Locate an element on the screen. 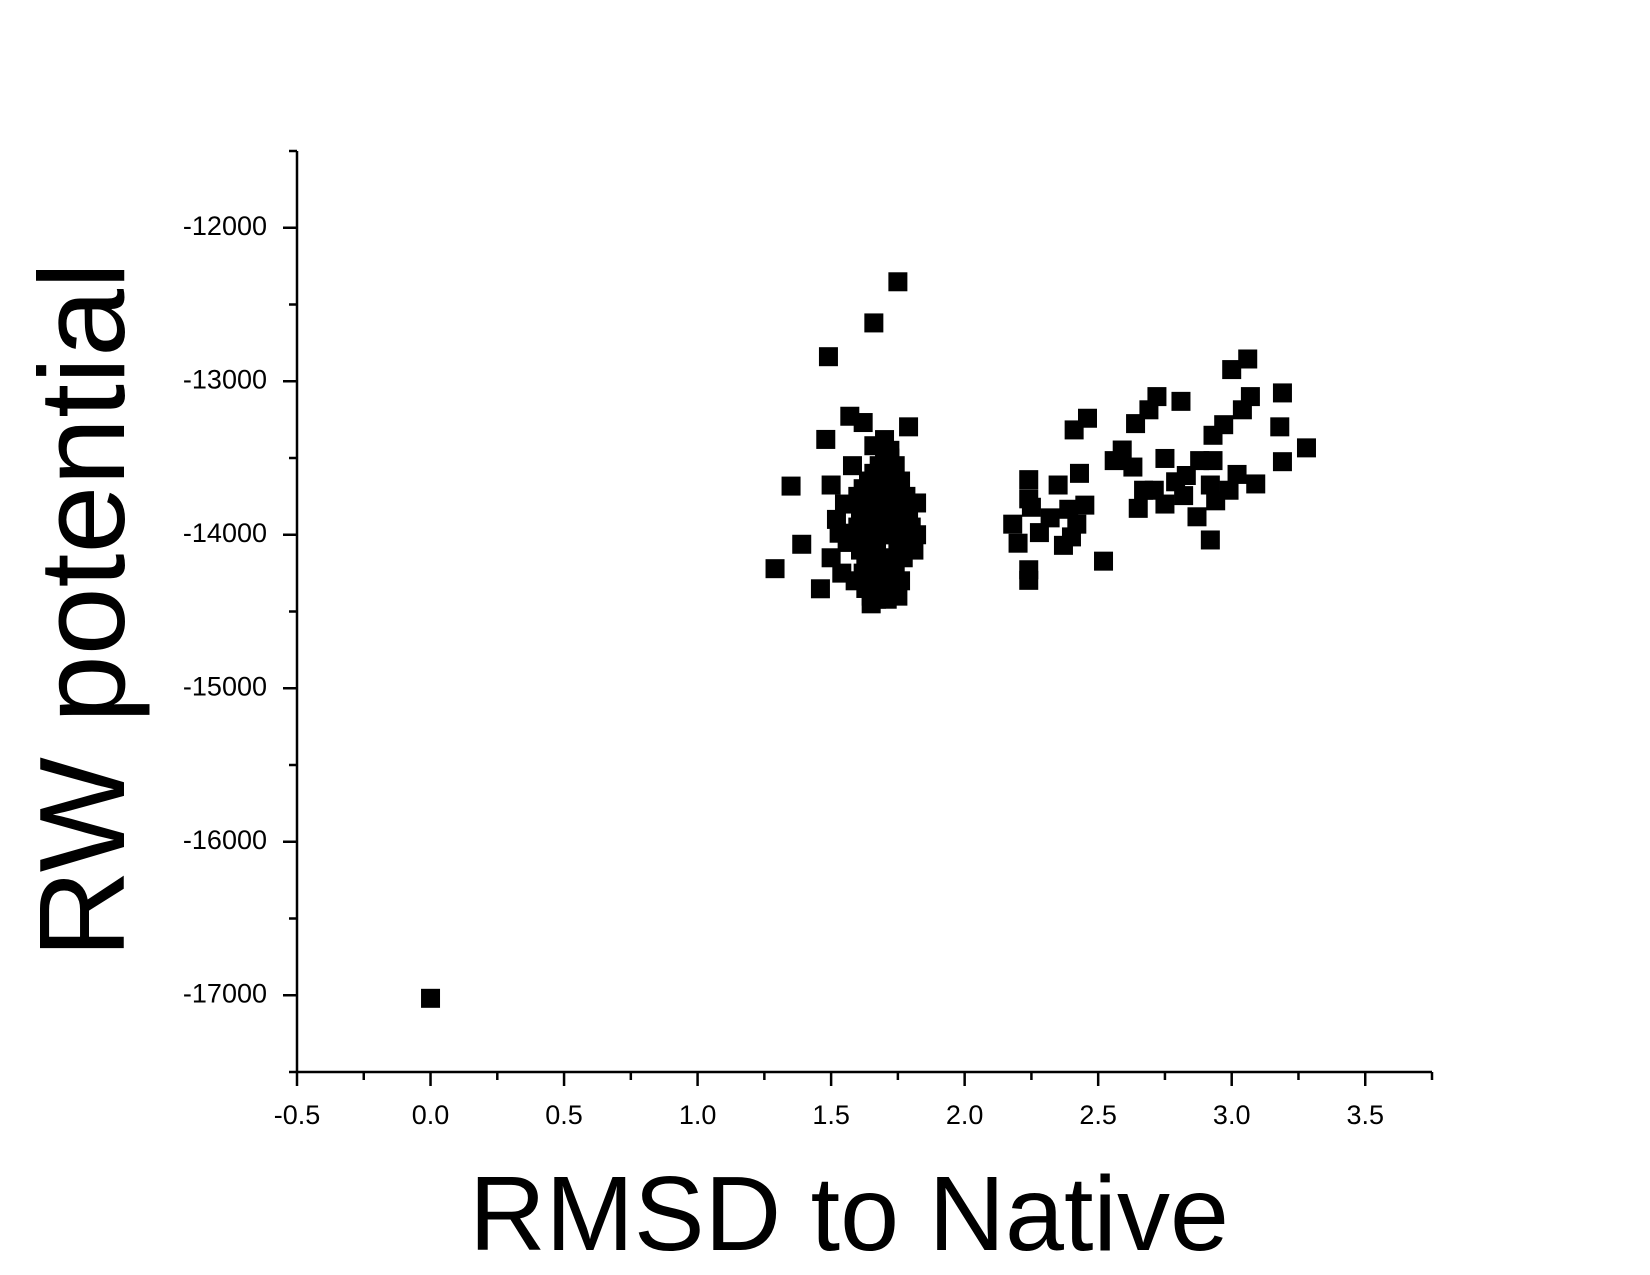  y-tick-label: -16000 is located at coordinates (225, 840).